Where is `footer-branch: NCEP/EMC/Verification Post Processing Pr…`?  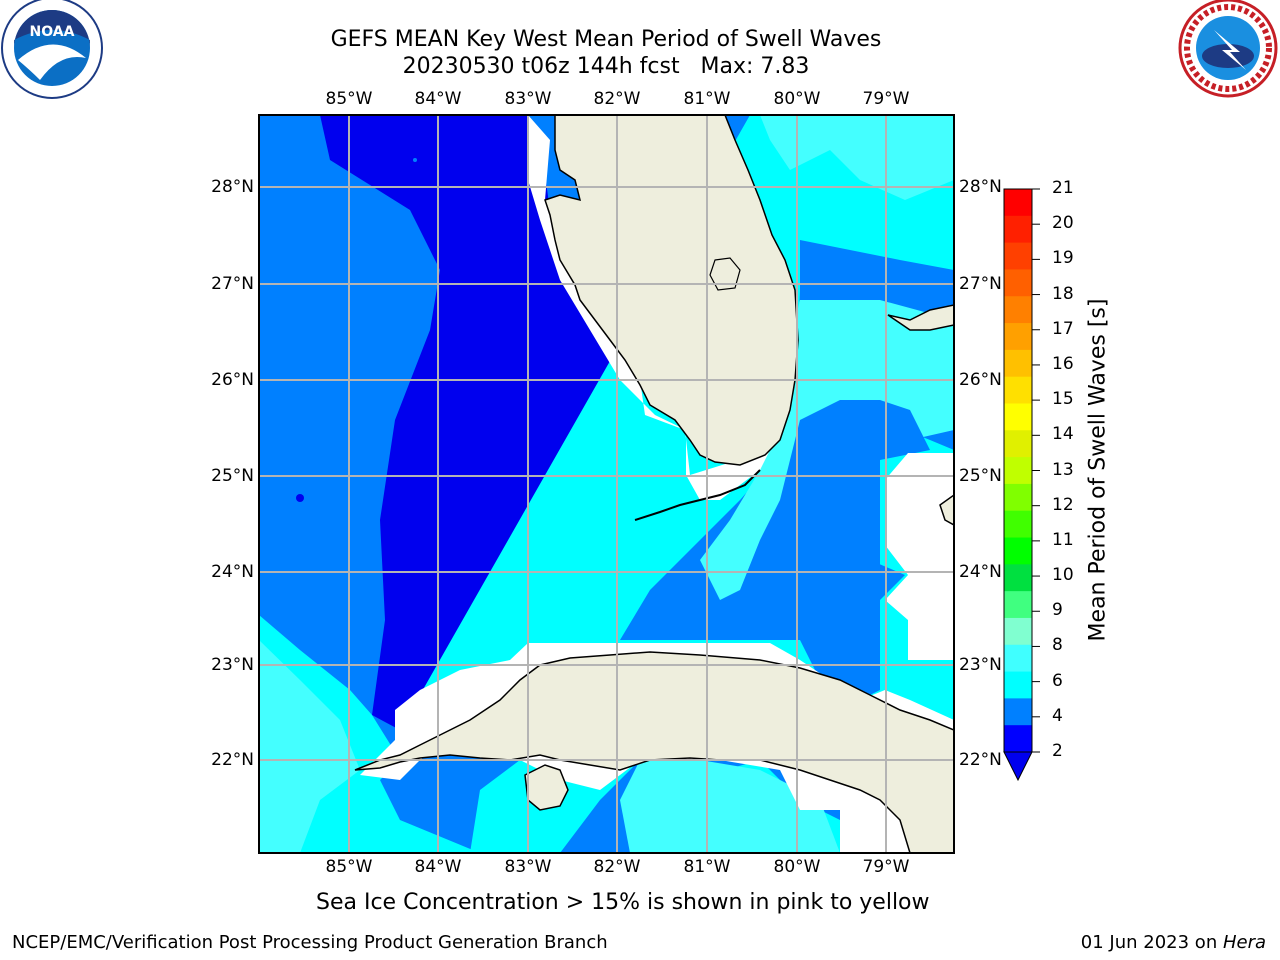 footer-branch: NCEP/EMC/Verification Post Processing Pr… is located at coordinates (310, 942).